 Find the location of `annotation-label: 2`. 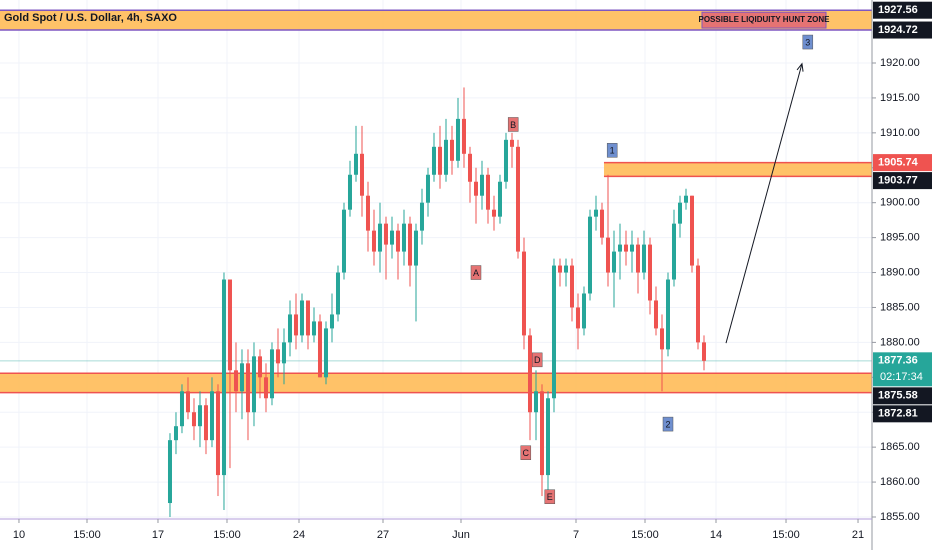

annotation-label: 2 is located at coordinates (667, 424).